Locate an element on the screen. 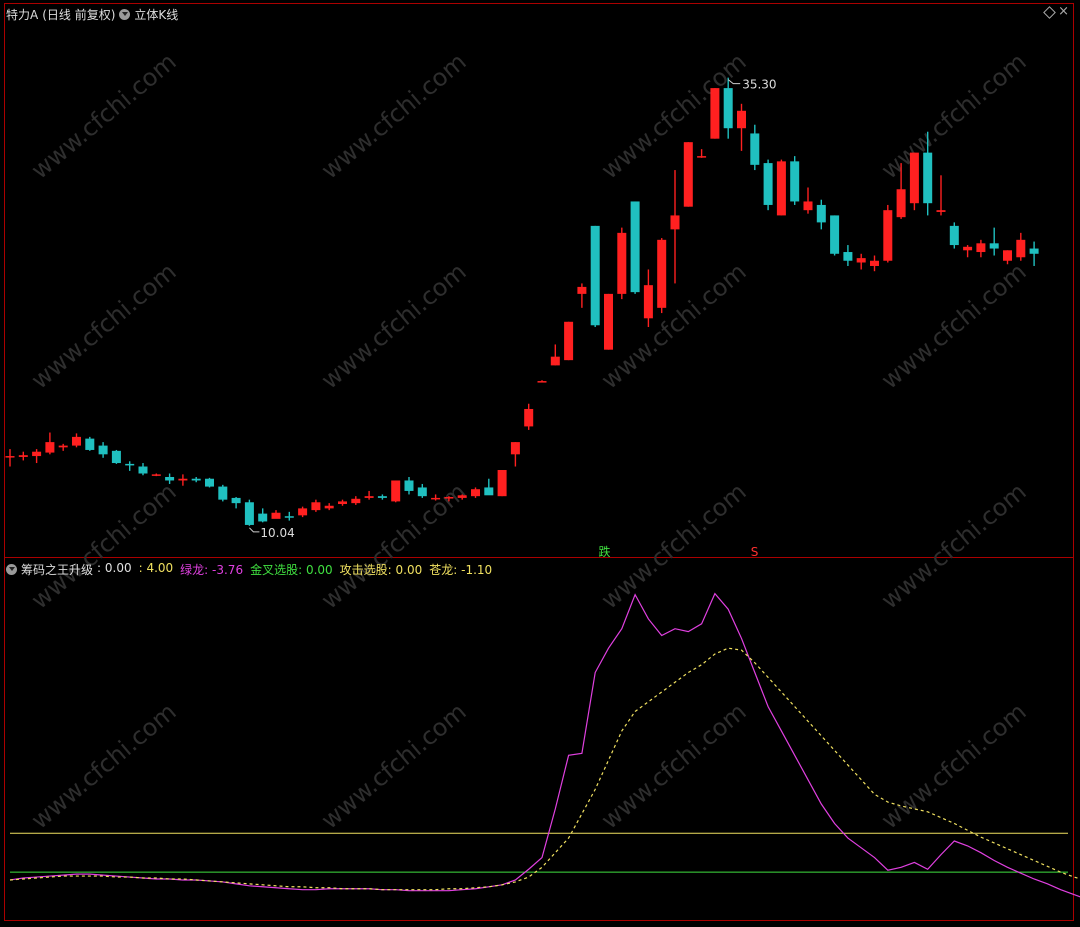  main-chart-header: 特力A (日线 前复权) 立体K线 is located at coordinates (92, 14).